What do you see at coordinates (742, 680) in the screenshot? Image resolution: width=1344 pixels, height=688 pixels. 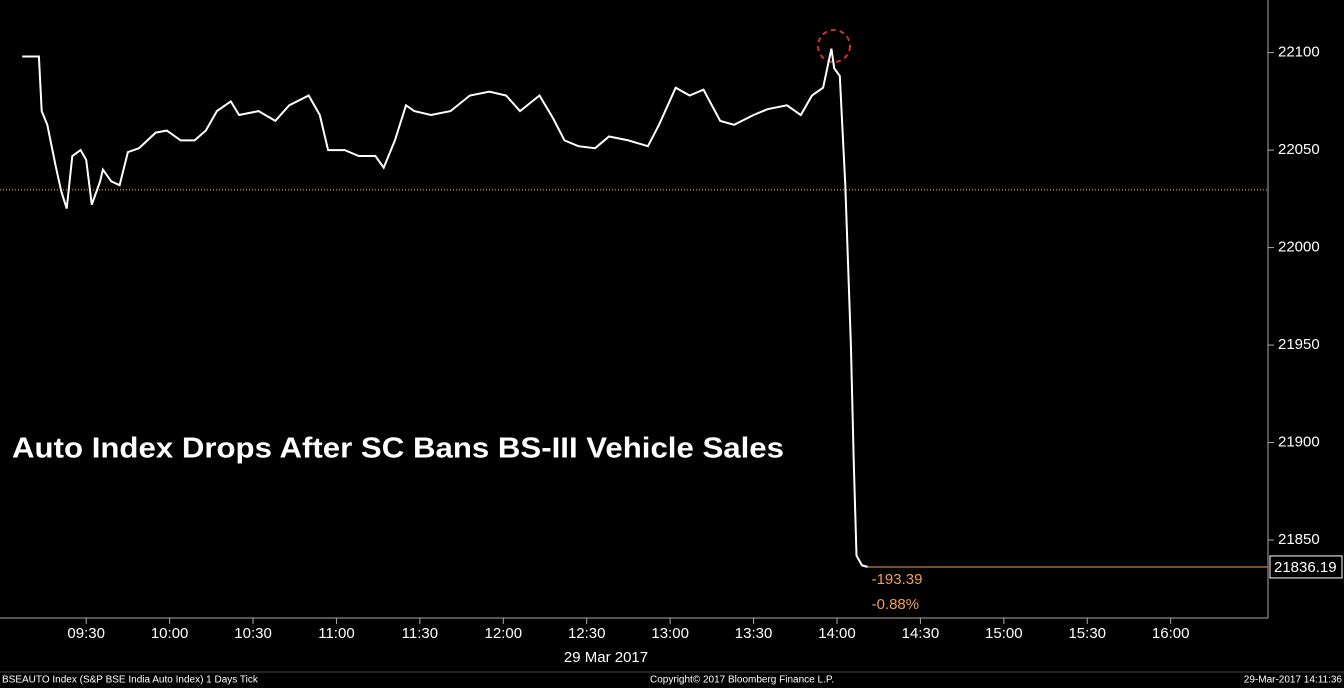 I see `footer-center: Copyright© 2017 Bloomberg Finance L.P.` at bounding box center [742, 680].